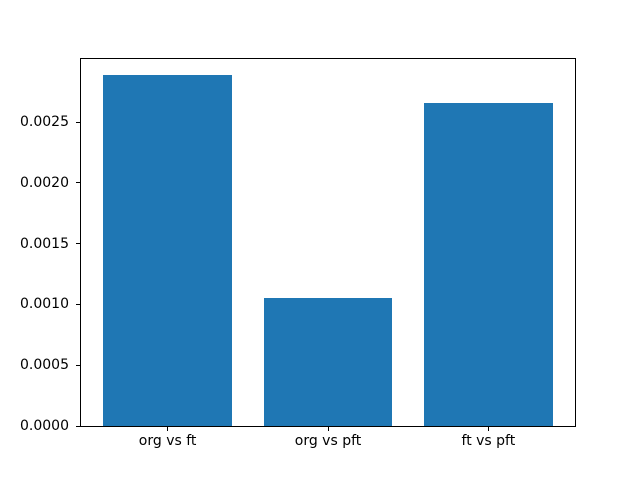 The image size is (640, 480). What do you see at coordinates (44, 122) in the screenshot?
I see `y-tick-label: 0.0025` at bounding box center [44, 122].